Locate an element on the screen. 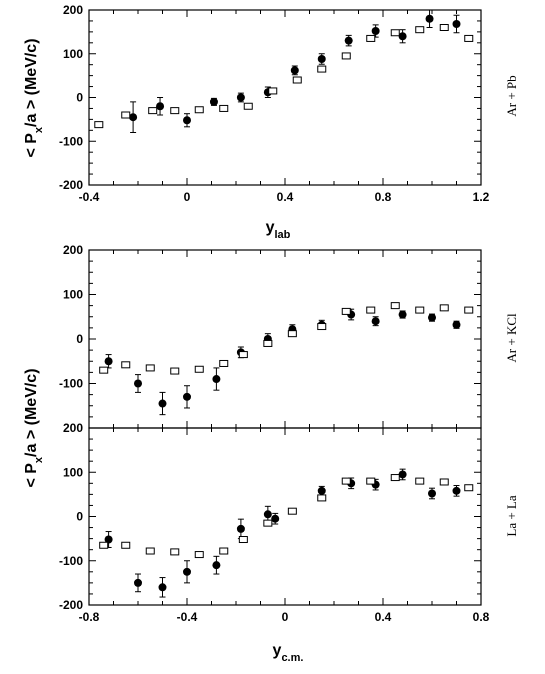 This screenshot has width=545, height=674. x-tick-label: 0 is located at coordinates (285, 617).